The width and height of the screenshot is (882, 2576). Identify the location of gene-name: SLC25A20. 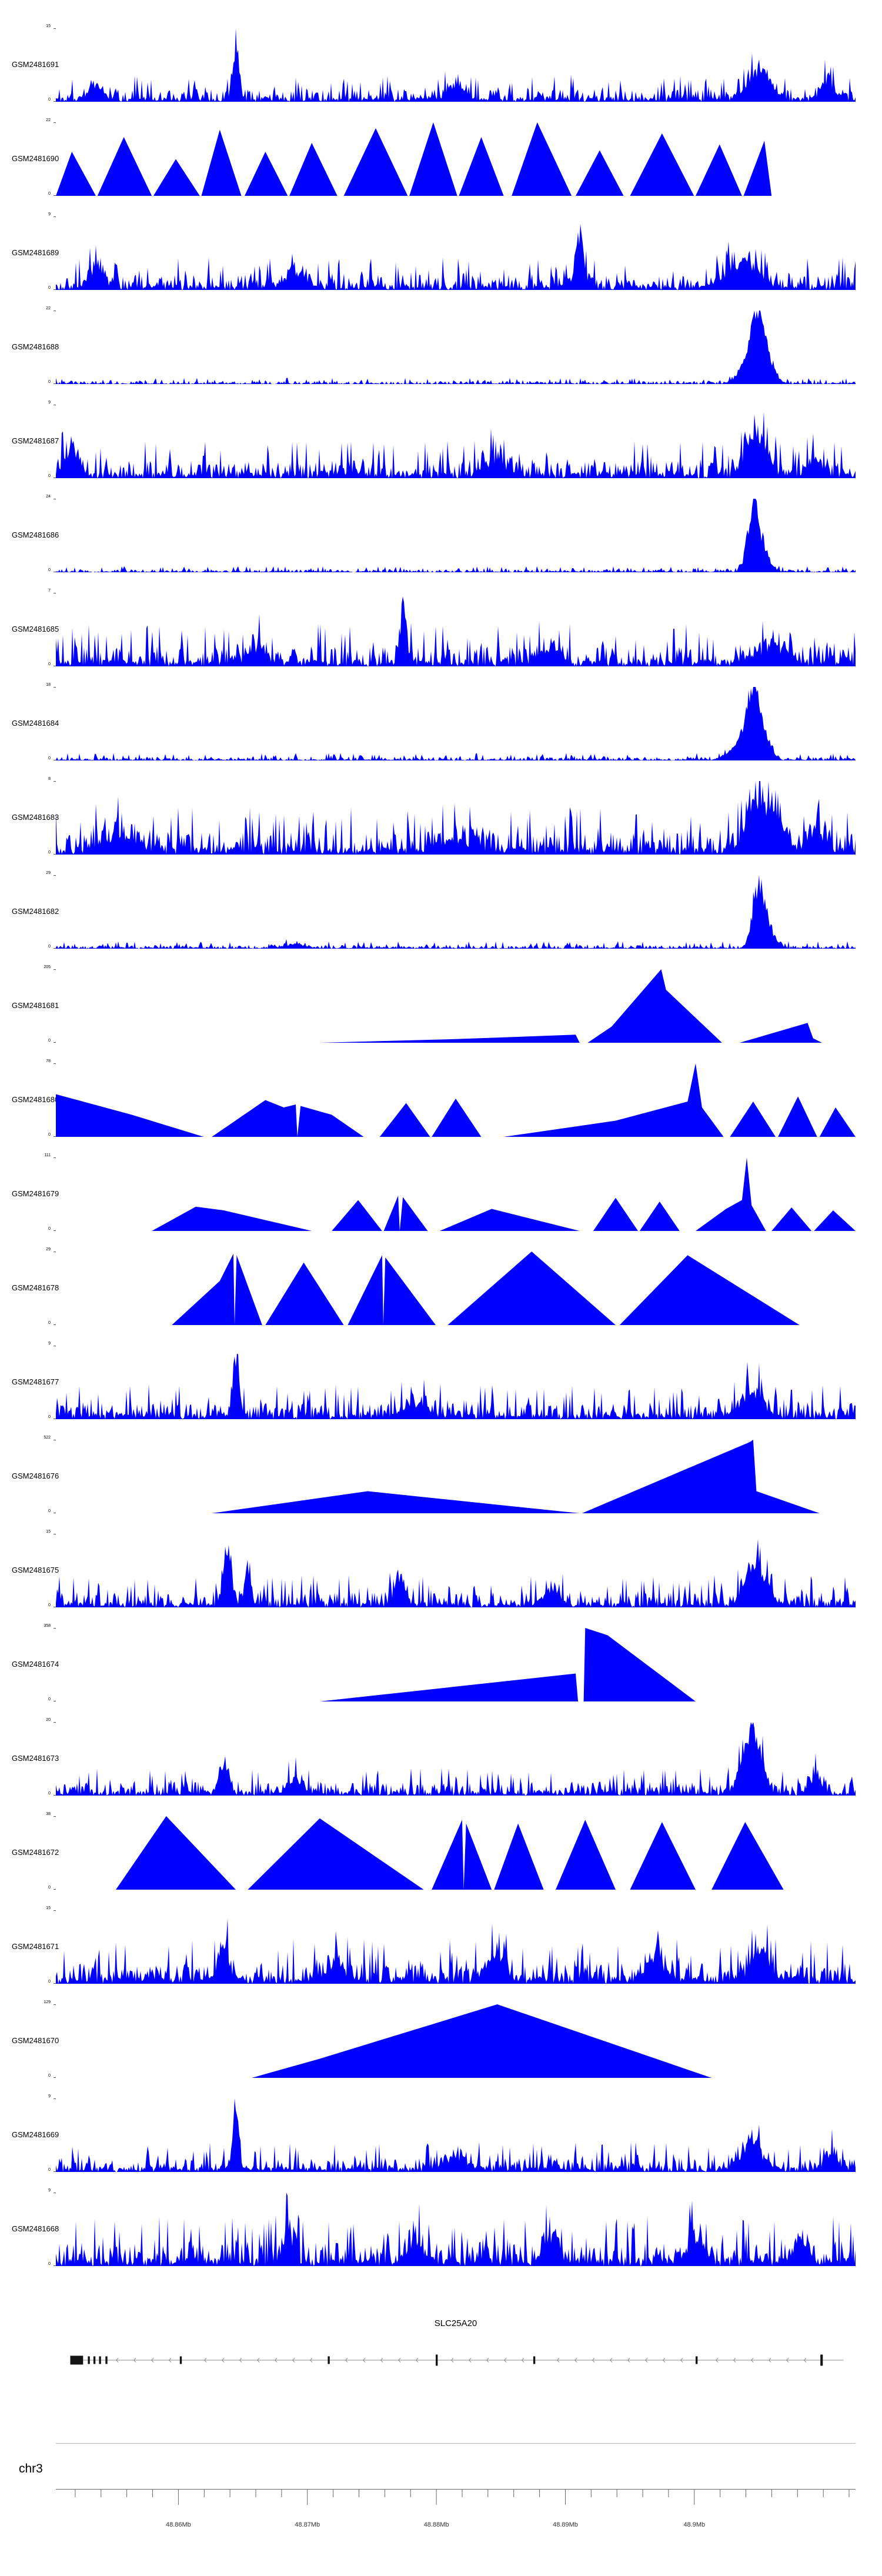
(455, 2323).